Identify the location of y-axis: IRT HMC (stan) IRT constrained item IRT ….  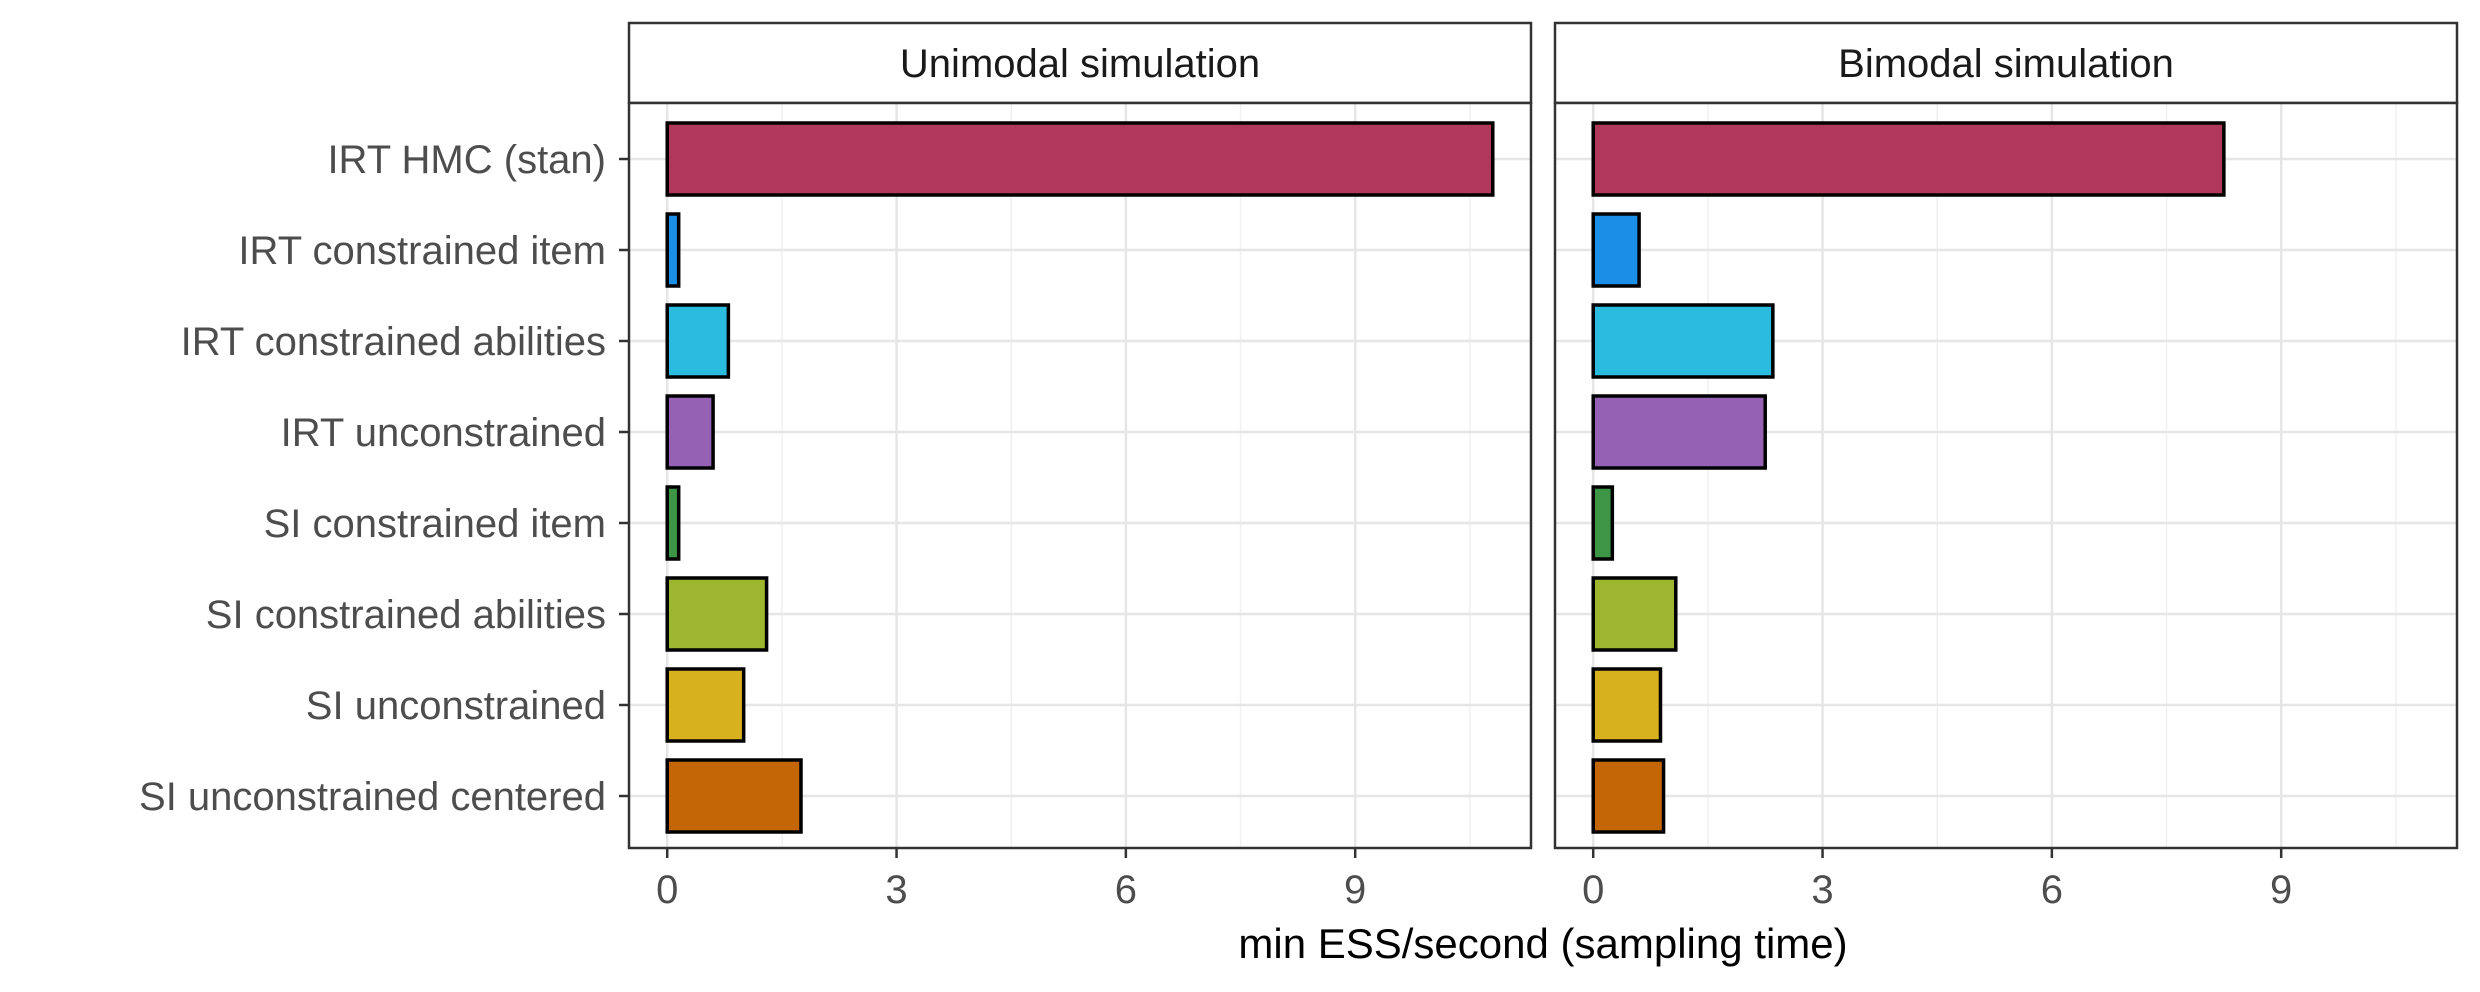
(384, 478).